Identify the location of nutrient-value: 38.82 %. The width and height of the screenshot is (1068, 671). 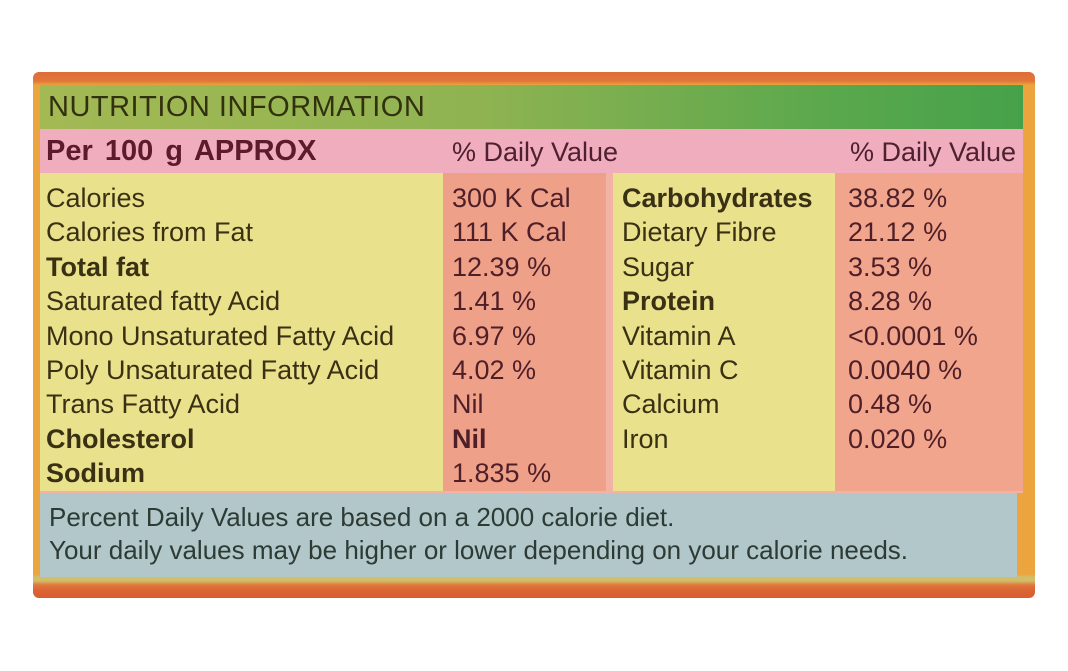
(898, 198).